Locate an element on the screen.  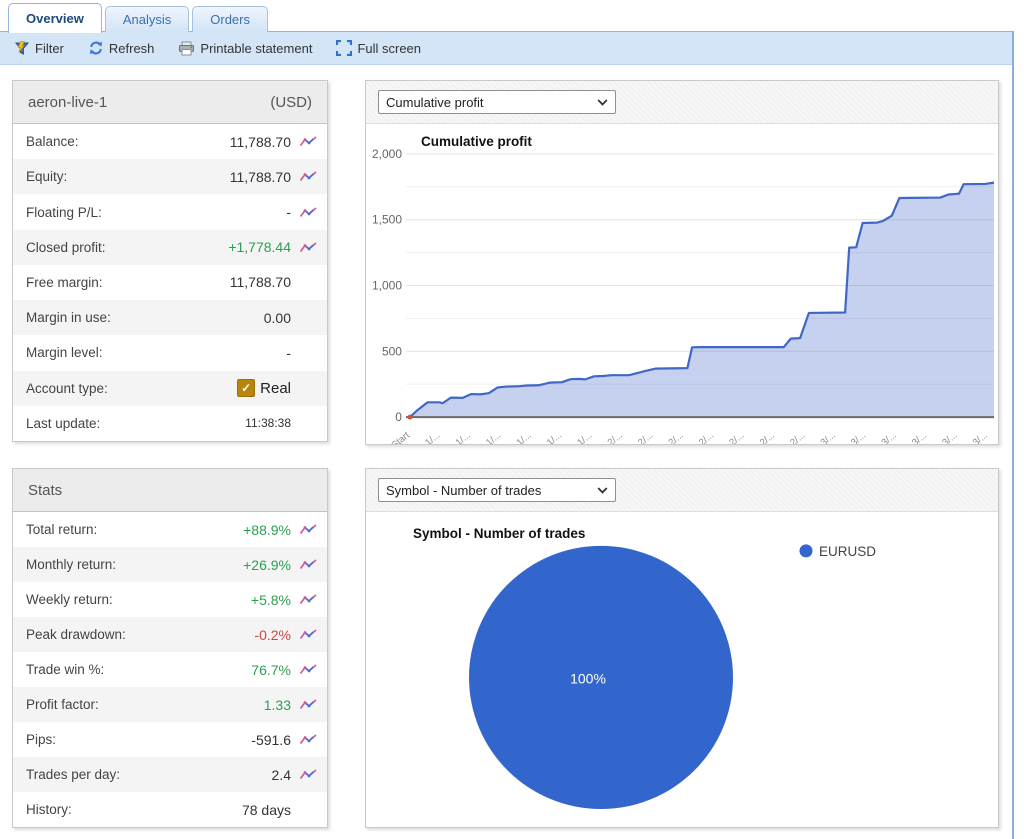
table-row: Balance: 11,788.70 is located at coordinates (170, 142).